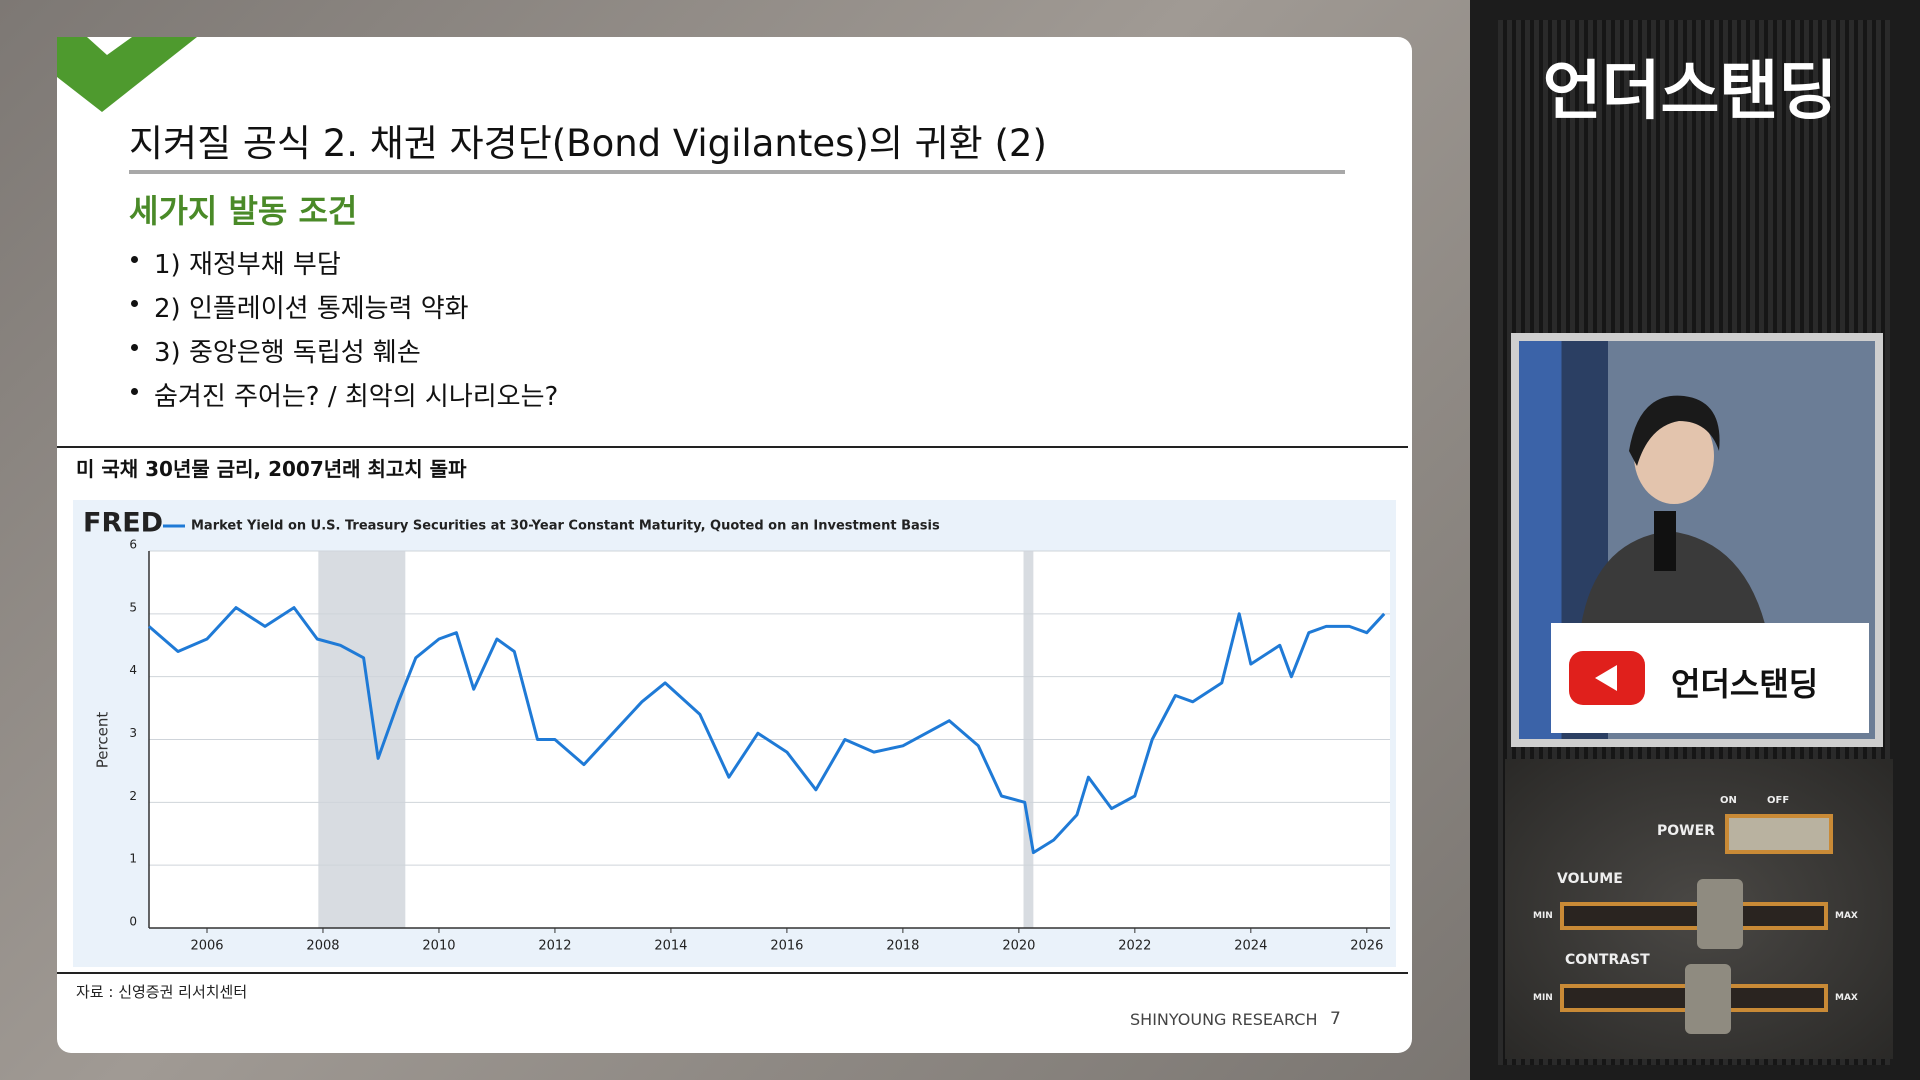  Describe the element at coordinates (1686, 831) in the screenshot. I see `label: POWER` at that location.